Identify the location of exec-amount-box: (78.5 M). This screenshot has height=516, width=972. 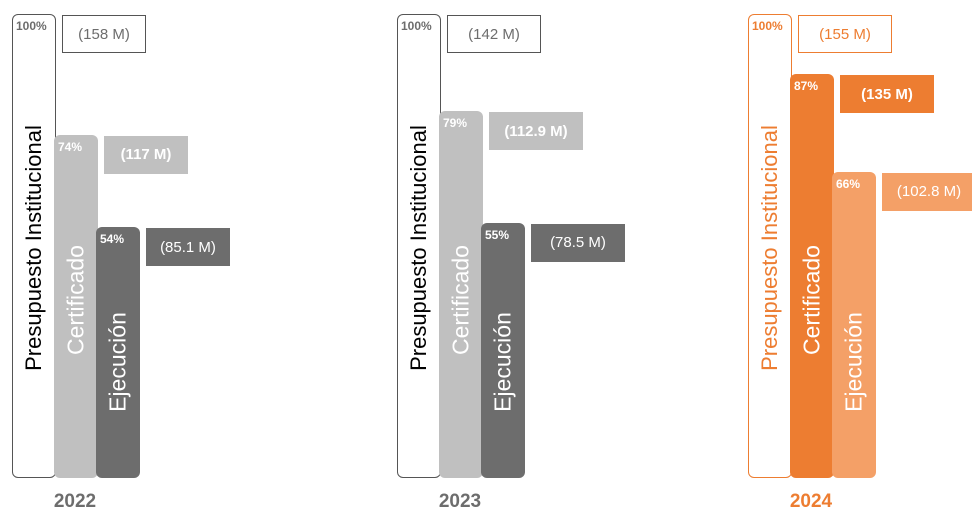
(578, 242).